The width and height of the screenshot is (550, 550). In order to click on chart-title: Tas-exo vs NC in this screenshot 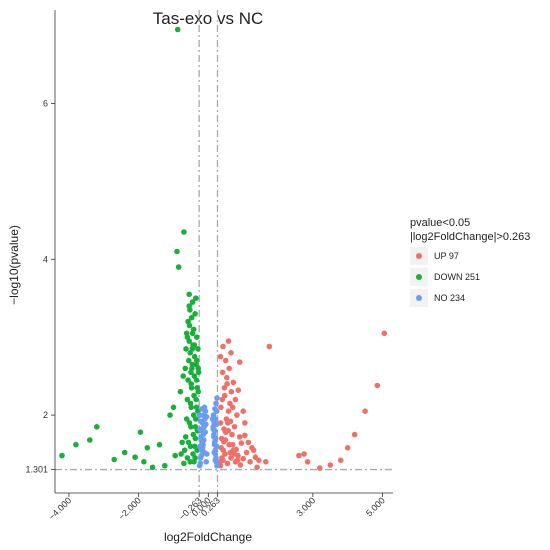, I will do `click(208, 18)`.